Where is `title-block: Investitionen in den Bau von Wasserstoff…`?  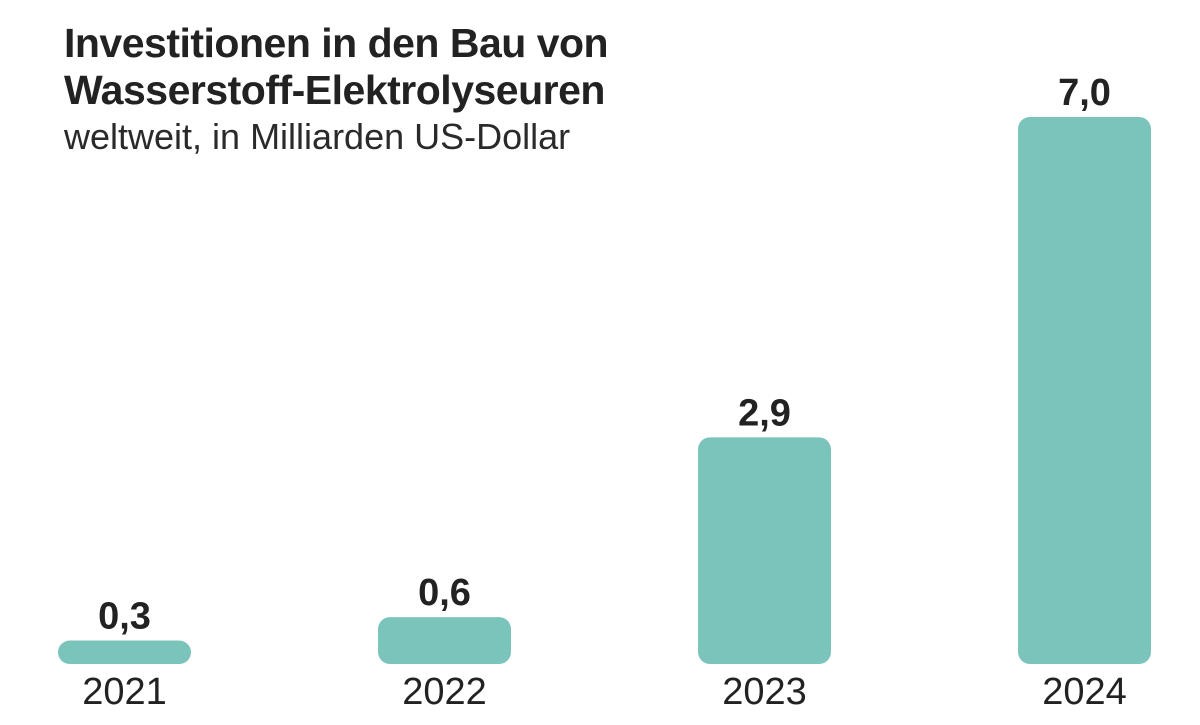
title-block: Investitionen in den Bau von Wasserstoff… is located at coordinates (444, 89).